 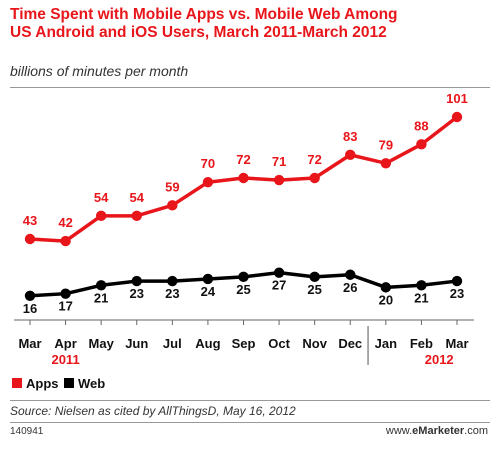 I want to click on data-label-web-12: 23, so click(x=457, y=293).